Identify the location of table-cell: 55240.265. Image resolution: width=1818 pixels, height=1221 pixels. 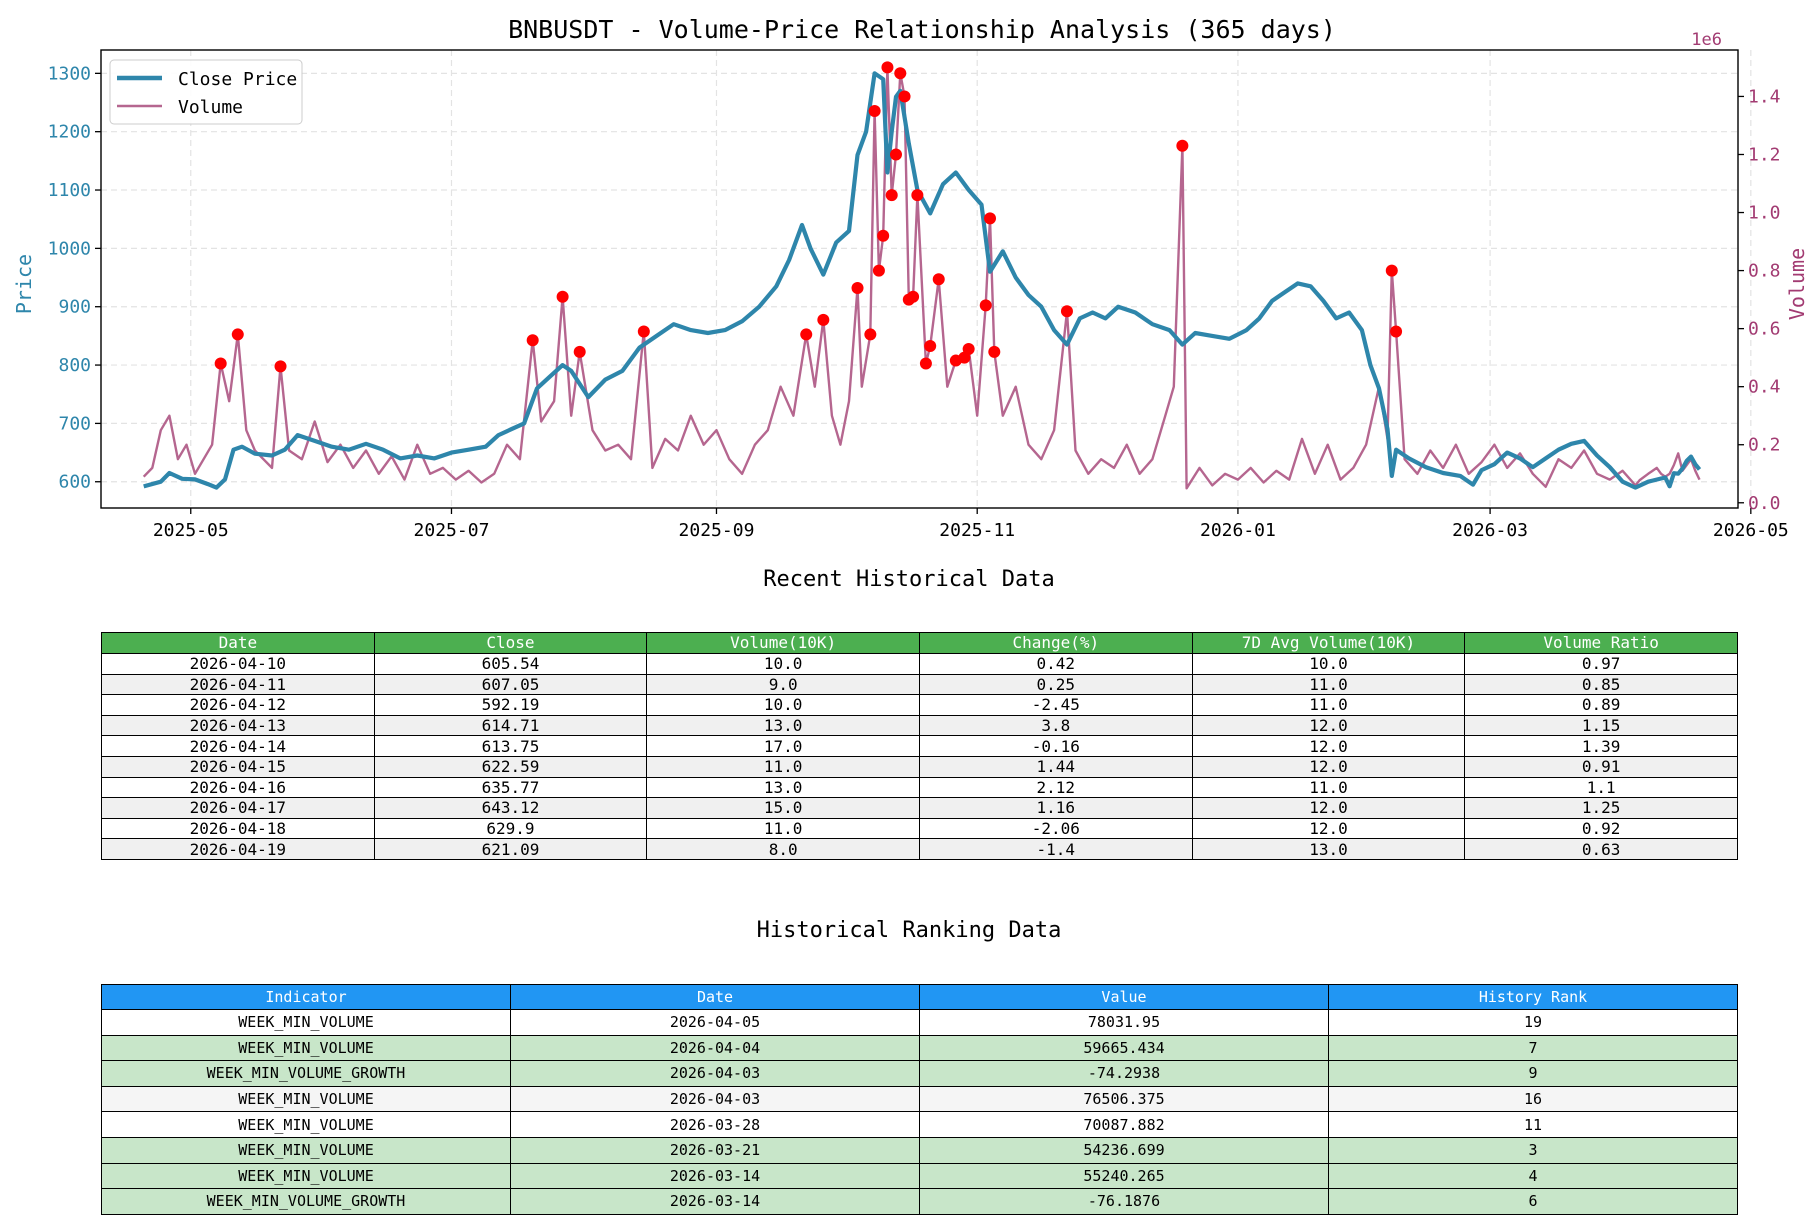
(1124, 1176).